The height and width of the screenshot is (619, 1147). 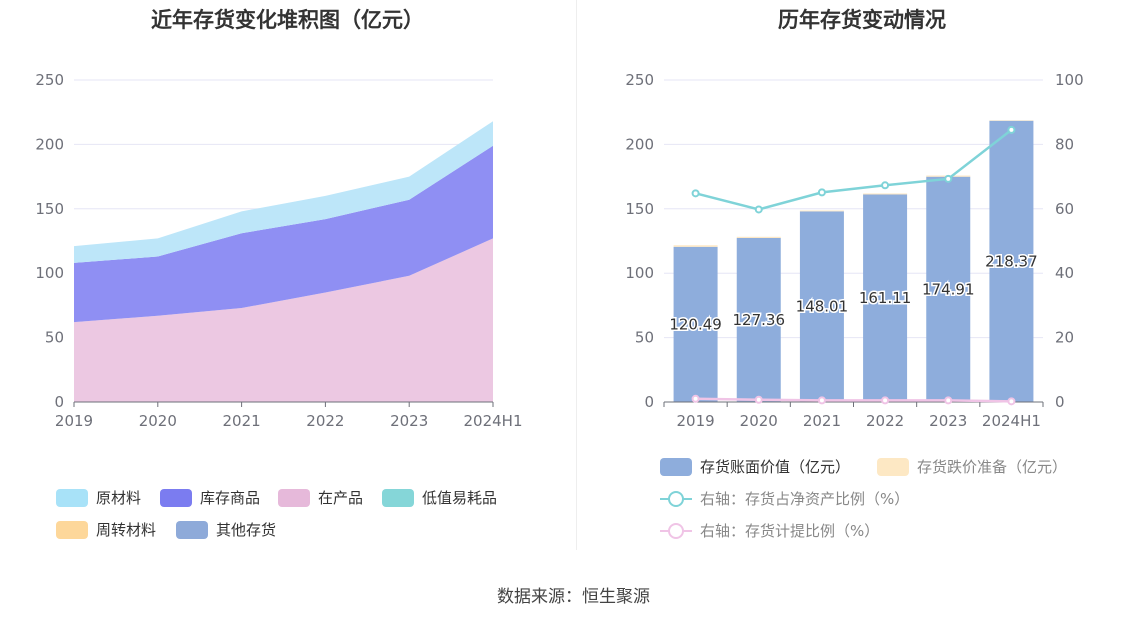 I want to click on y-left-tick-label: 100, so click(x=639, y=273).